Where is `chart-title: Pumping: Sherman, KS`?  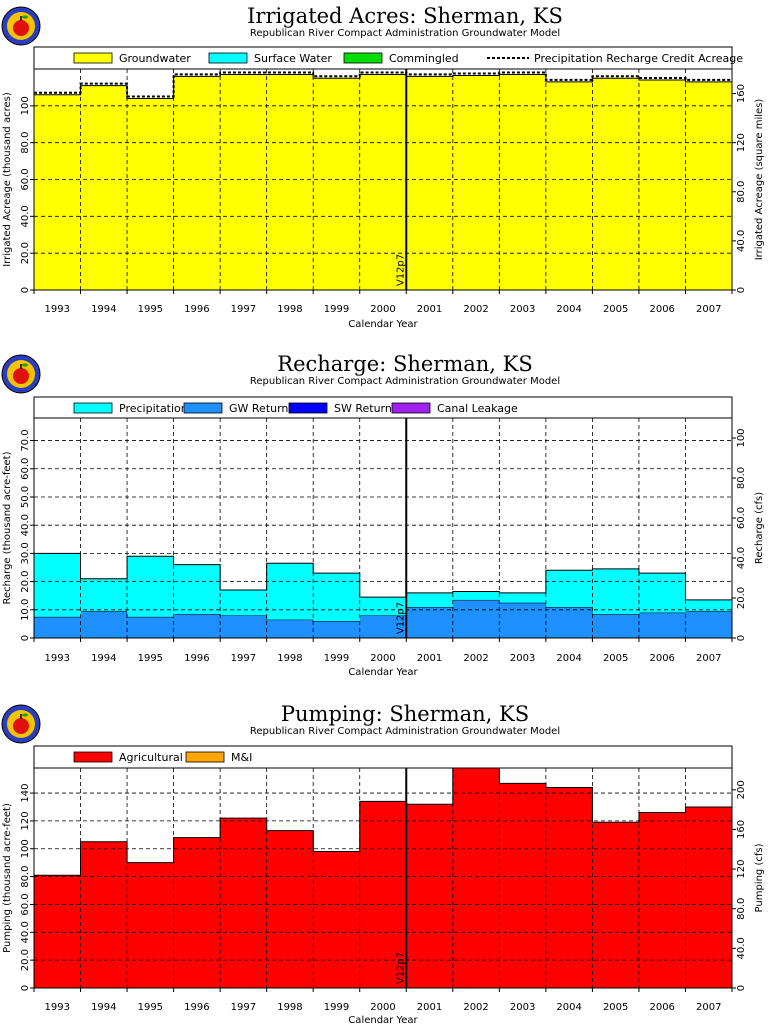 chart-title: Pumping: Sherman, KS is located at coordinates (405, 714).